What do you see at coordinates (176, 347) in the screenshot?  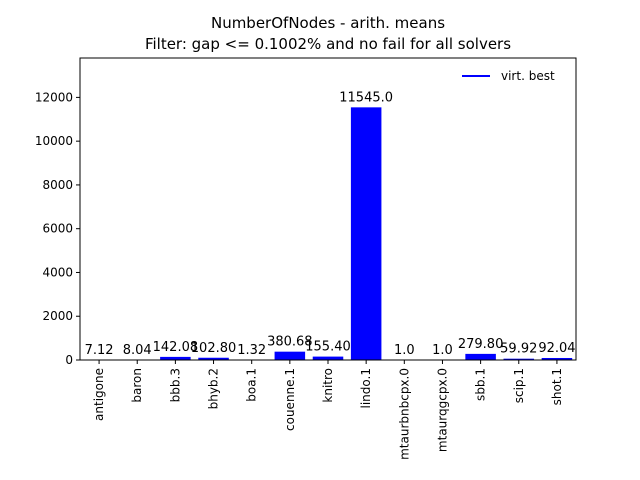 I see `data-label-bbb.3: 142.08` at bounding box center [176, 347].